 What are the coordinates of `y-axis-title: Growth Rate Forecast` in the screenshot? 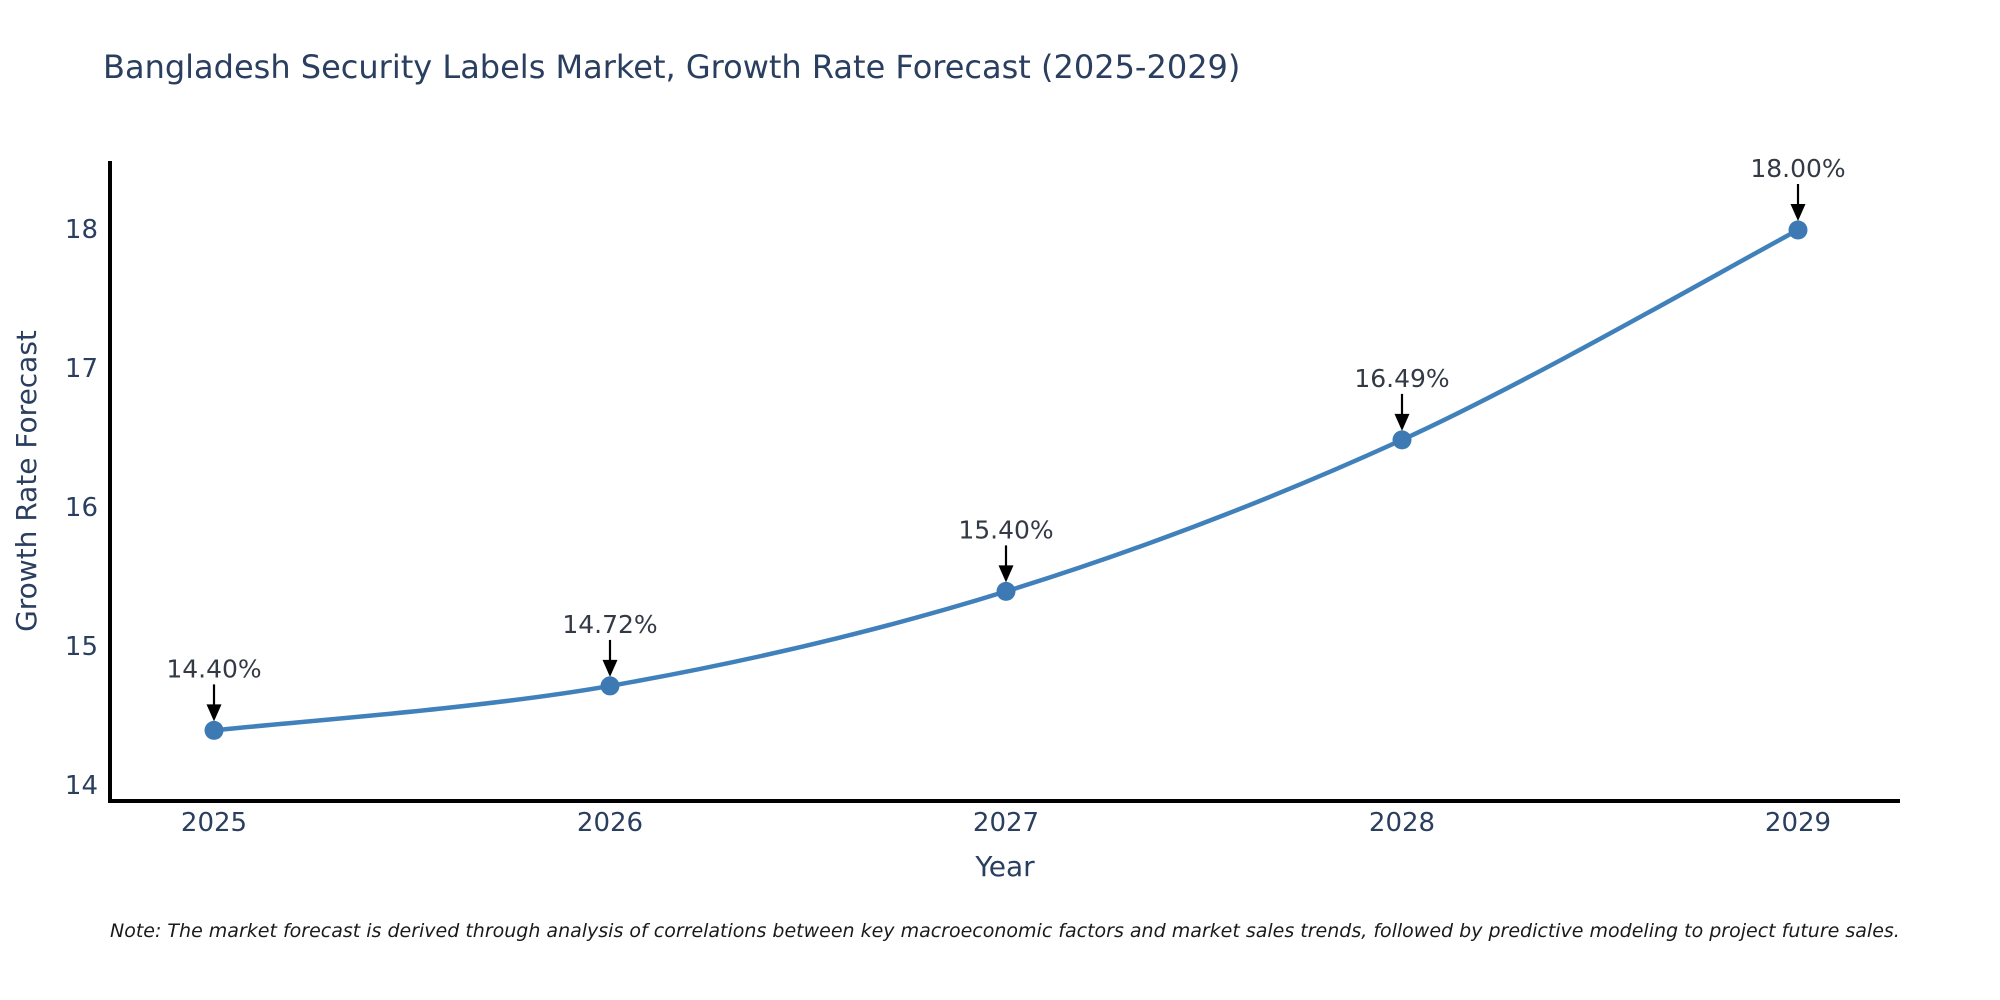 It's located at (26, 481).